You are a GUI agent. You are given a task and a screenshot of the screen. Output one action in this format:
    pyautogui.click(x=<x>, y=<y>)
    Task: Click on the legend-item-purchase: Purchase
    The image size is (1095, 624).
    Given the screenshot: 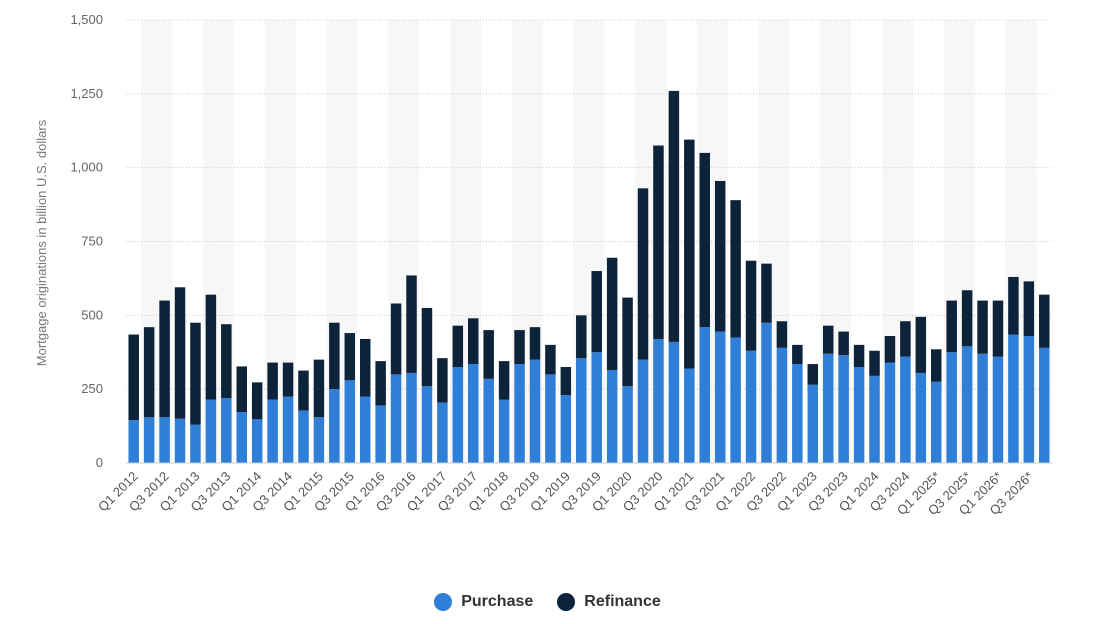 What is the action you would take?
    pyautogui.click(x=483, y=602)
    